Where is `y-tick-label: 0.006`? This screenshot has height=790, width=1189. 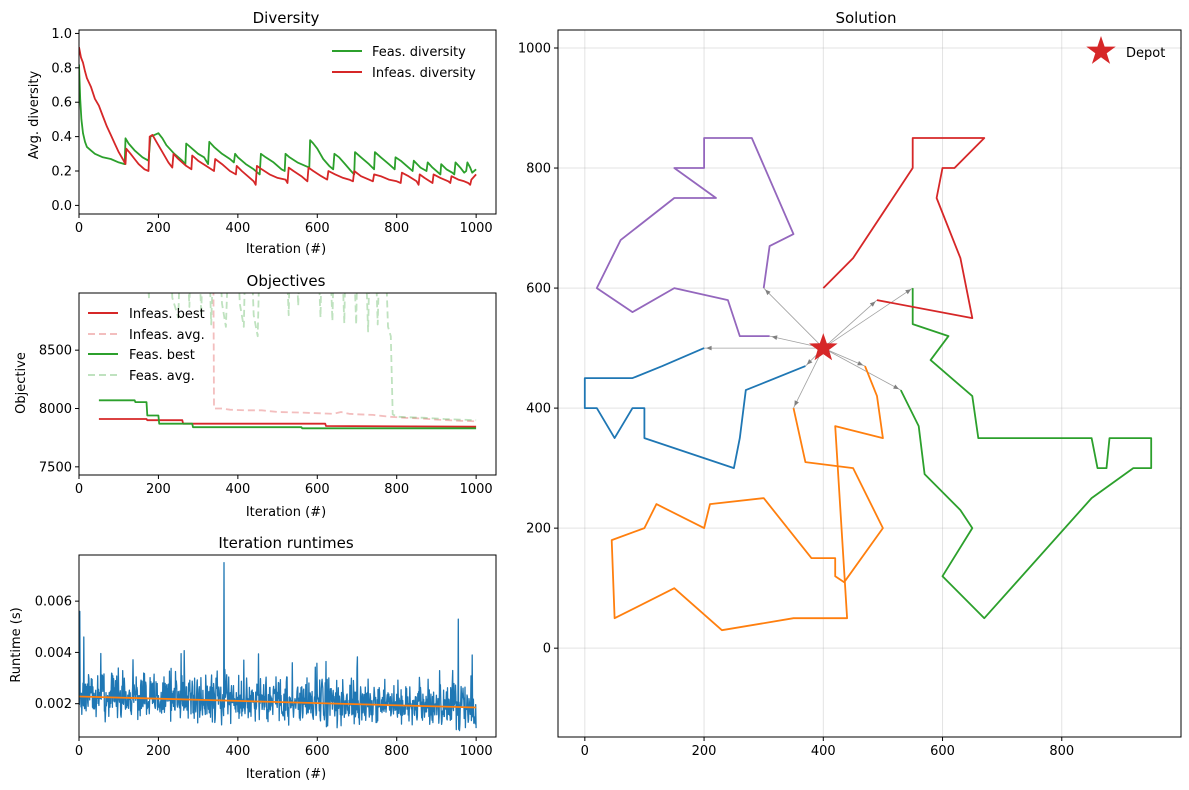 y-tick-label: 0.006 is located at coordinates (53, 602).